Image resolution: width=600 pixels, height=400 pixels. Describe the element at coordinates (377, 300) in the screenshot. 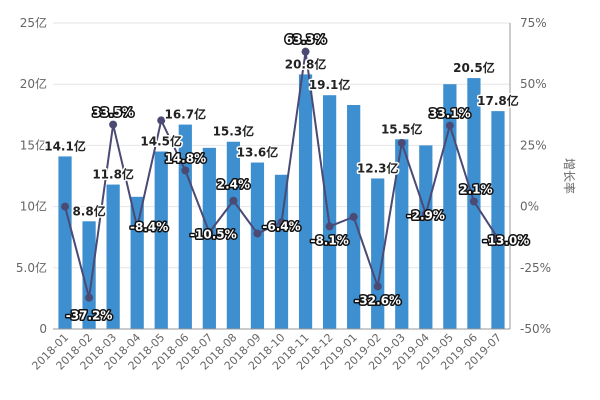

I see `growth-value-label: -32.6%` at that location.